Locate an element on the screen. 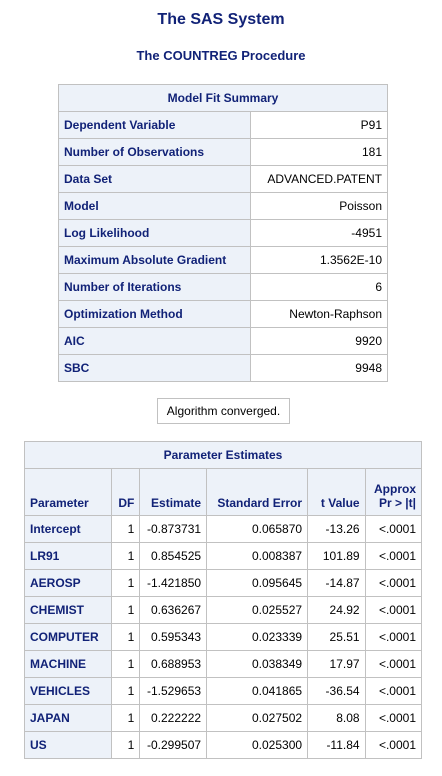 This screenshot has height=776, width=442. row-value: Poisson is located at coordinates (319, 206).